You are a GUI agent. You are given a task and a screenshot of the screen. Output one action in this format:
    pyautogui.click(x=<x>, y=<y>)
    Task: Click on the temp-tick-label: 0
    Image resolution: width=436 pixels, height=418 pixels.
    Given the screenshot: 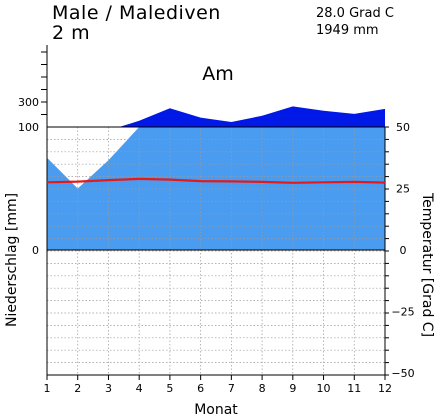 What is the action you would take?
    pyautogui.click(x=403, y=250)
    